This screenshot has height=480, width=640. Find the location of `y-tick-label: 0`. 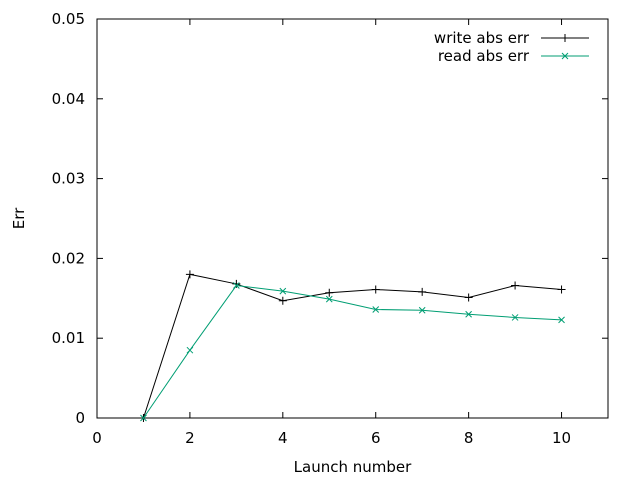

y-tick-label: 0 is located at coordinates (80, 418).